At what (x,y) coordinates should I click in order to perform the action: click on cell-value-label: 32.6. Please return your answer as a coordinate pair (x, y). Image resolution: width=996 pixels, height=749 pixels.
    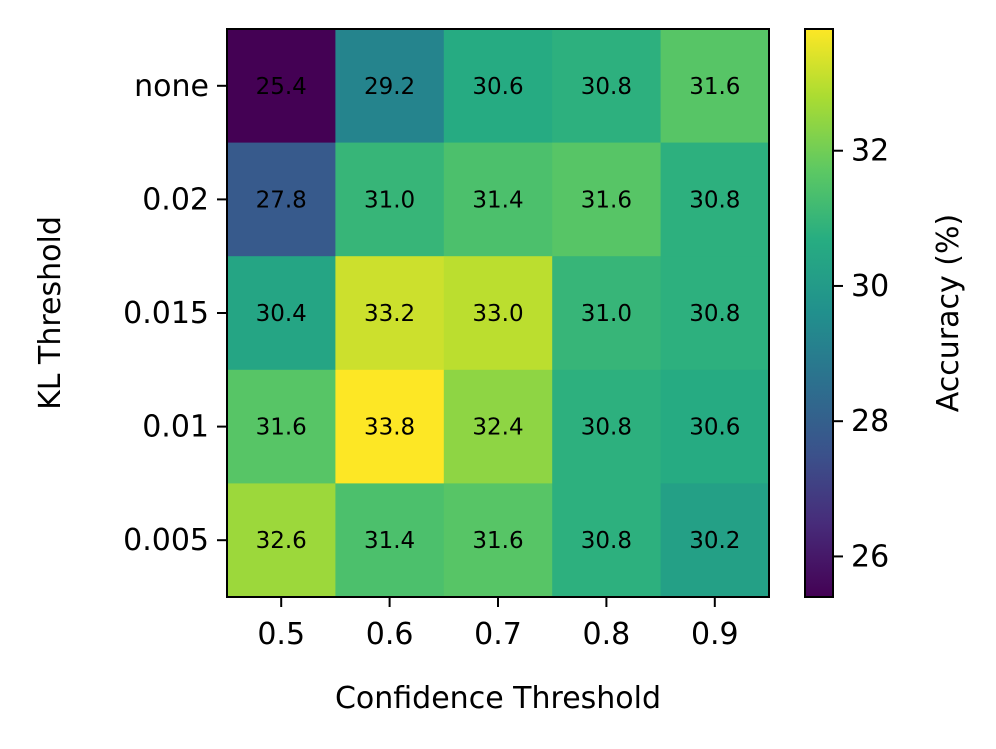
    Looking at the image, I should click on (281, 541).